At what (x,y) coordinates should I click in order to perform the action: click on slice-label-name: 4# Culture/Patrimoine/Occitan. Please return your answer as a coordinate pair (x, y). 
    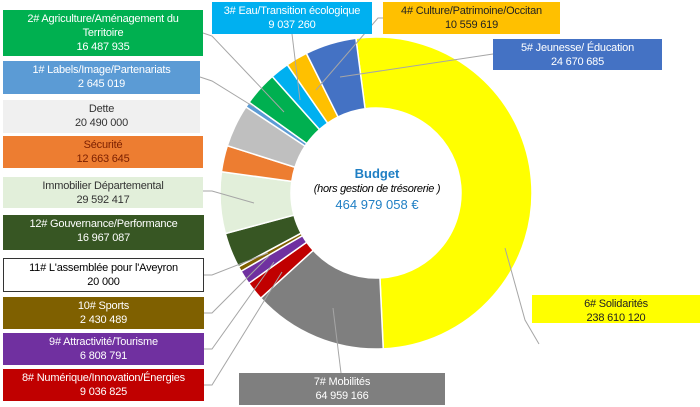
    Looking at the image, I should click on (471, 11).